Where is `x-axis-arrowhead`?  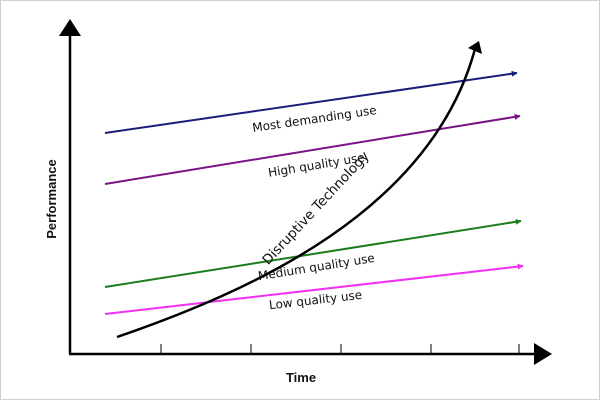
x-axis-arrowhead is located at coordinates (543, 354).